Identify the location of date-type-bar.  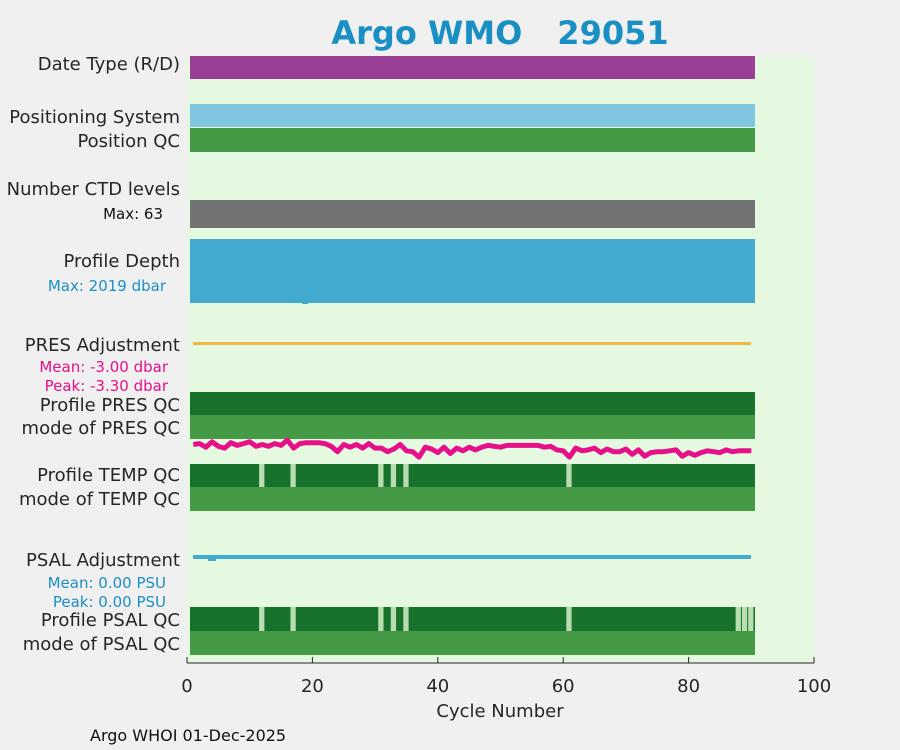
(472, 67).